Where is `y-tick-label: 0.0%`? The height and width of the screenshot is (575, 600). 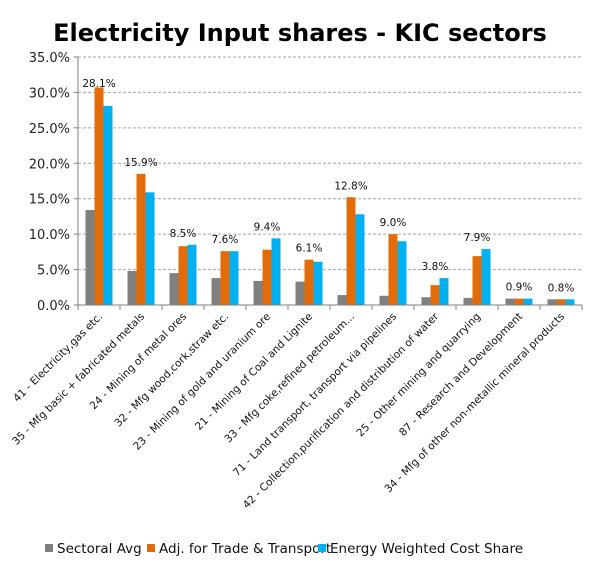 y-tick-label: 0.0% is located at coordinates (53, 306).